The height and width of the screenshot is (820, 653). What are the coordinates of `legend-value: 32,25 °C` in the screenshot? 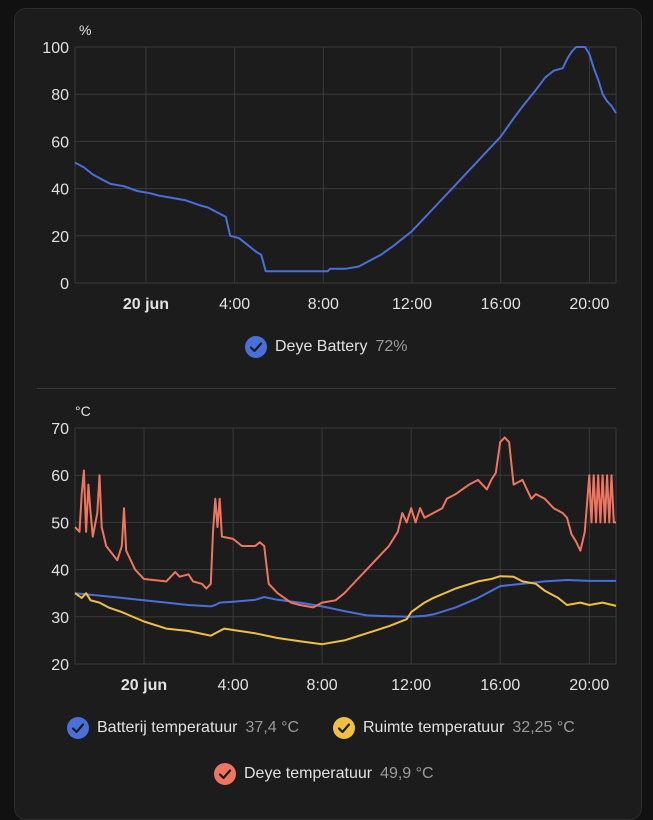 It's located at (543, 727).